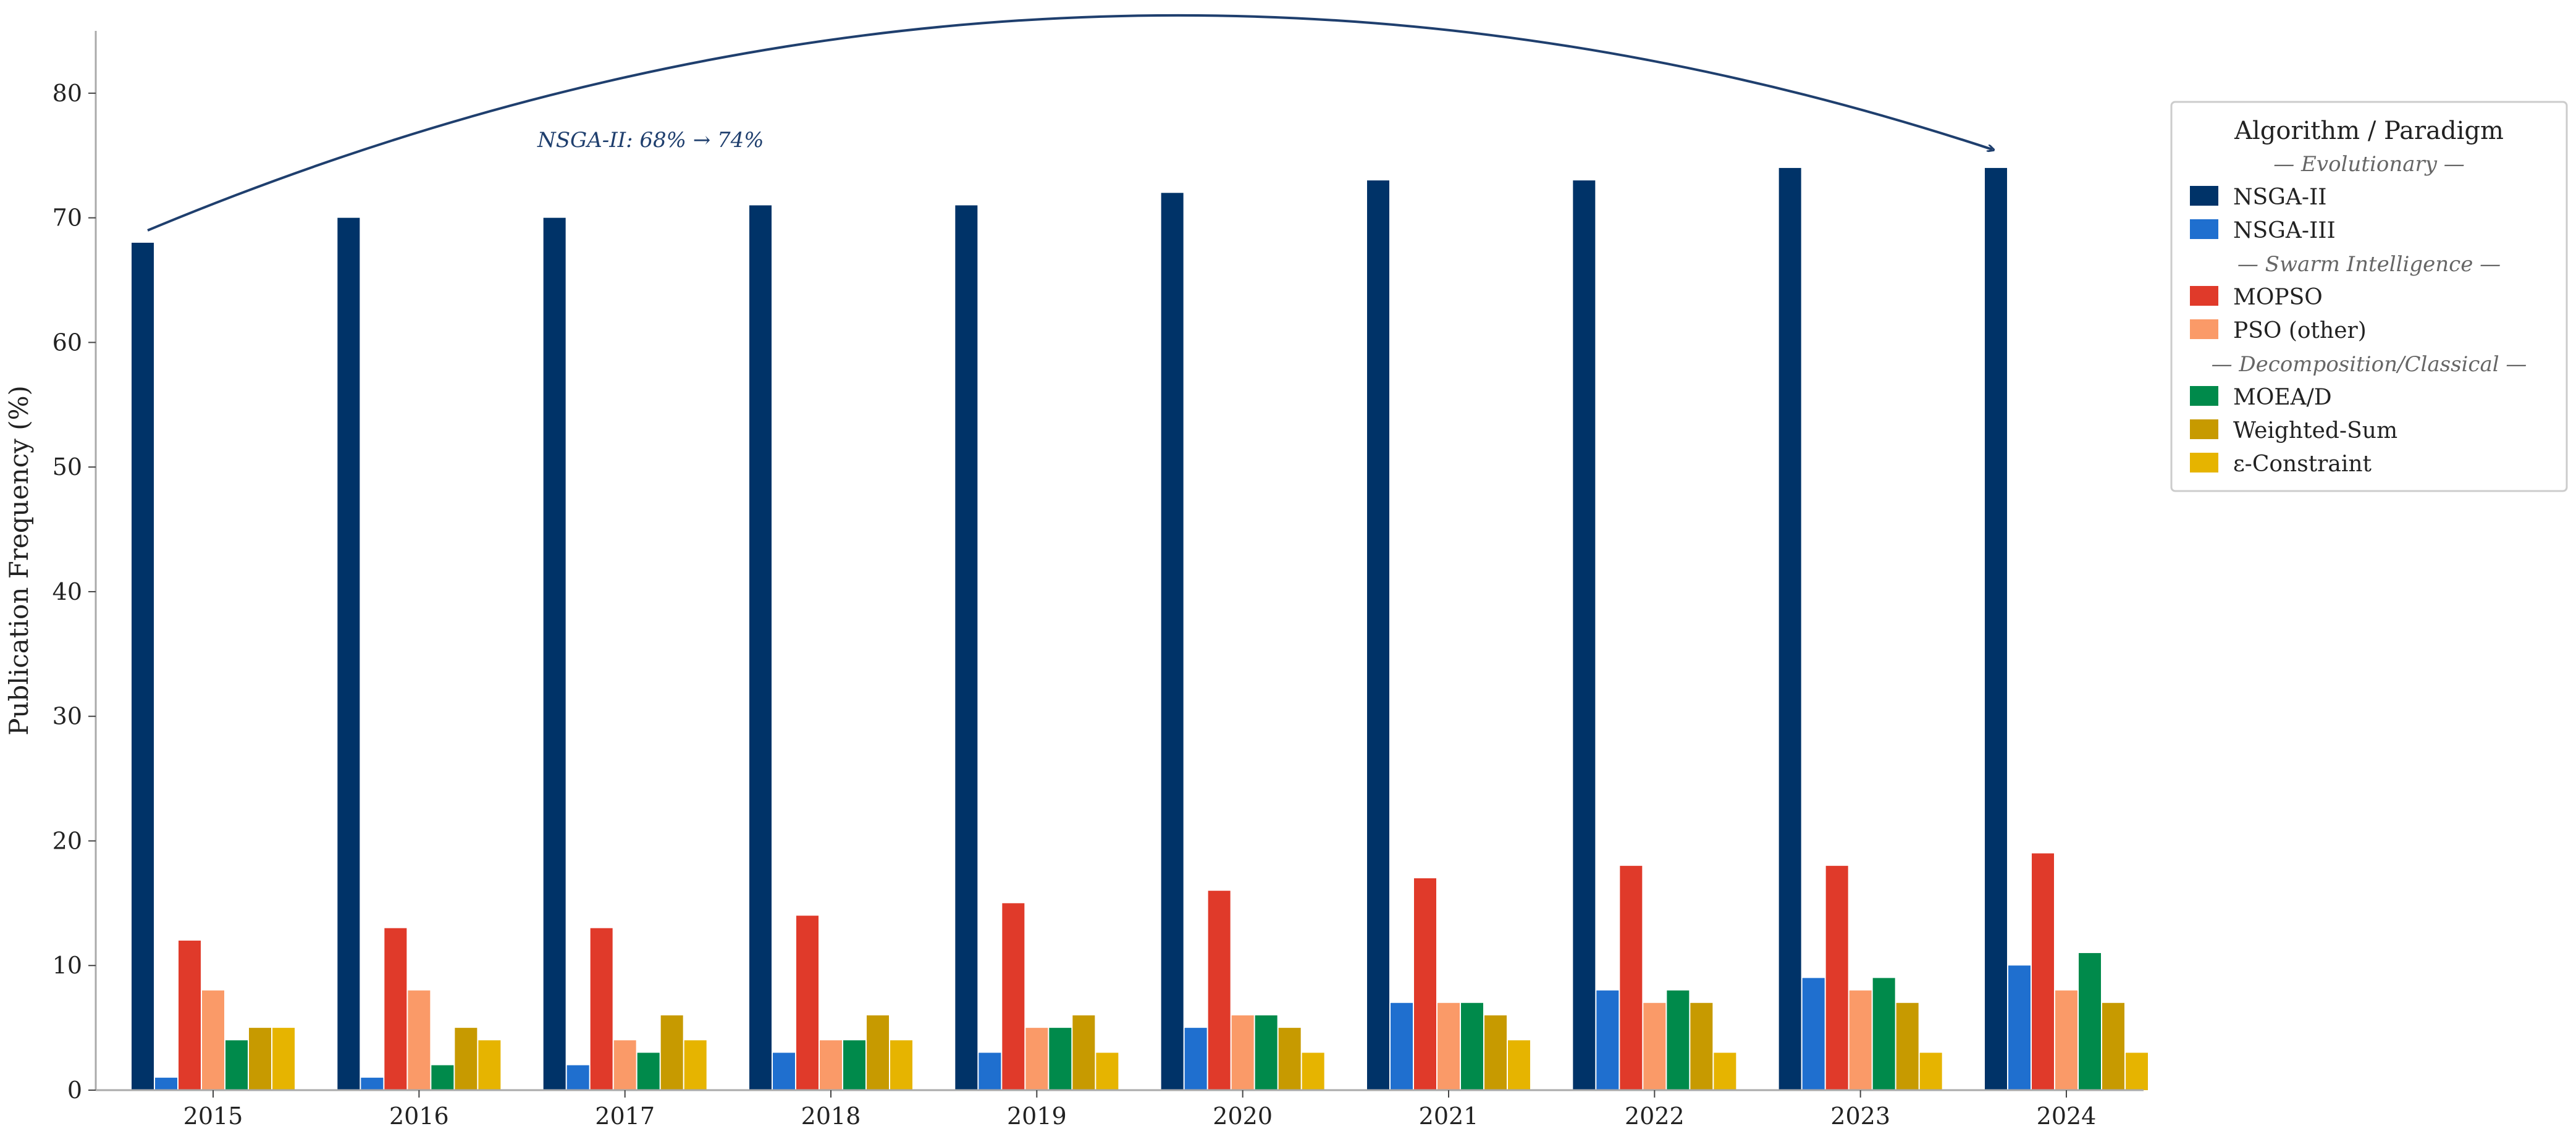 The height and width of the screenshot is (1134, 2576). What do you see at coordinates (67, 591) in the screenshot?
I see `y-tick-label-40: 40` at bounding box center [67, 591].